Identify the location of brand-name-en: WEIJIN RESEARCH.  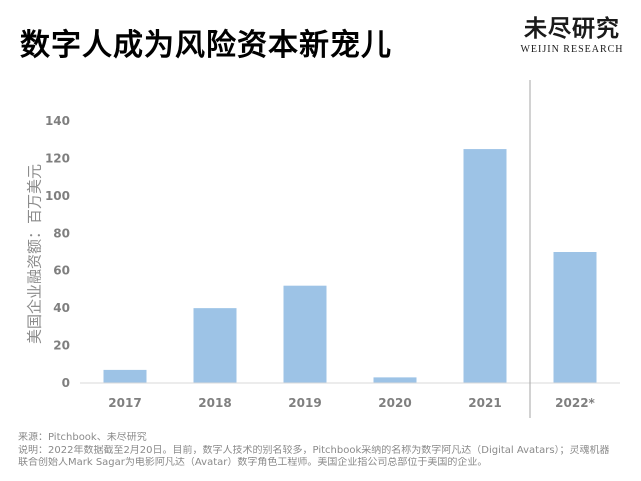
(572, 49).